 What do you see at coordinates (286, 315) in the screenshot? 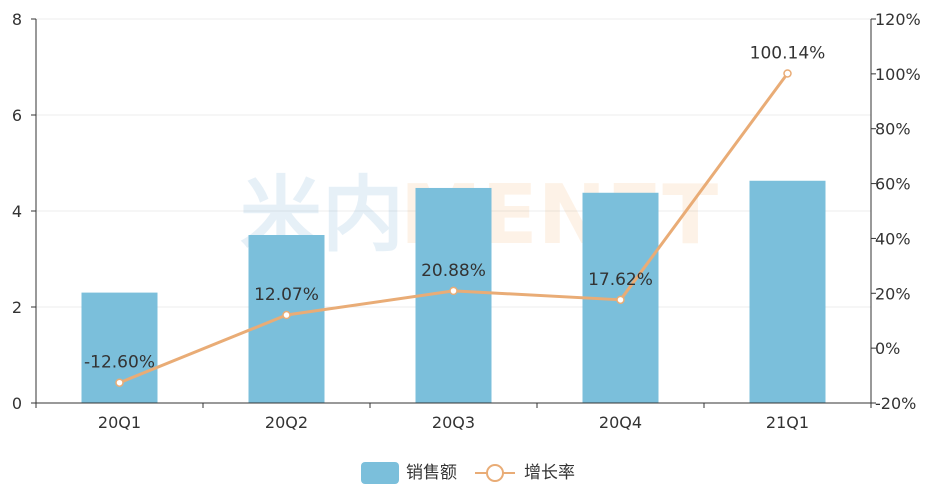
I see `growth-point-20q2` at bounding box center [286, 315].